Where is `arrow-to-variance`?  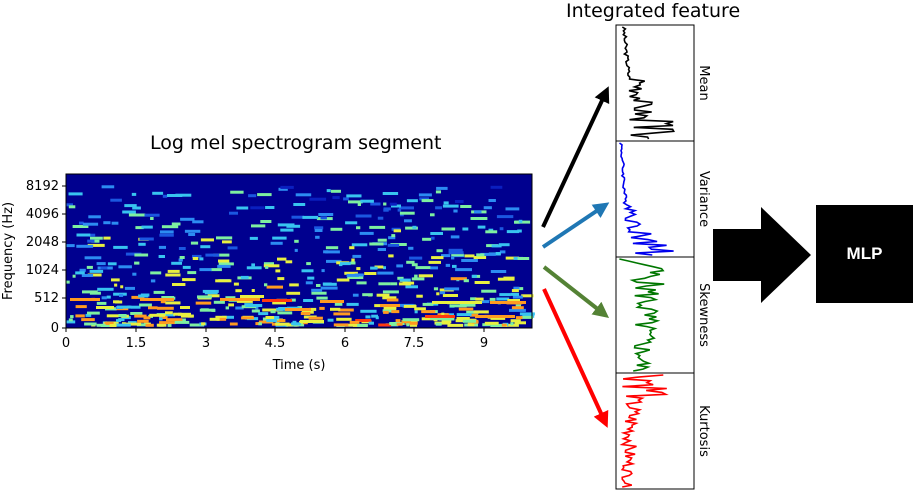
arrow-to-variance is located at coordinates (575, 225).